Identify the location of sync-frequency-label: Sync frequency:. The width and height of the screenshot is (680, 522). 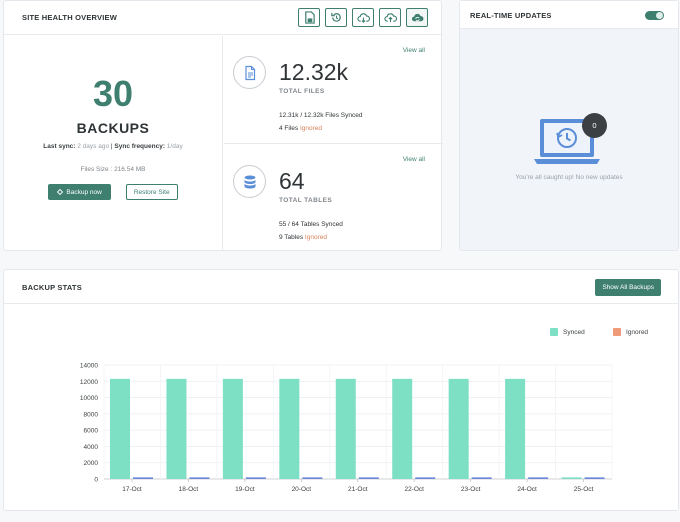
(139, 146).